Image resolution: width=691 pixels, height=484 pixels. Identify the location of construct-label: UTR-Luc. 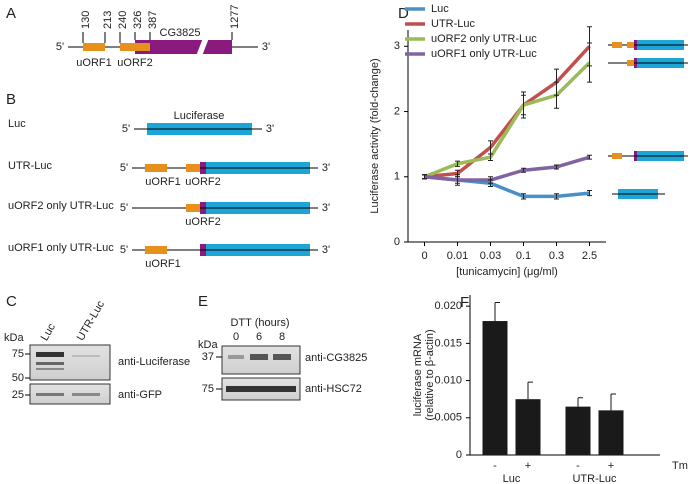
(30, 166).